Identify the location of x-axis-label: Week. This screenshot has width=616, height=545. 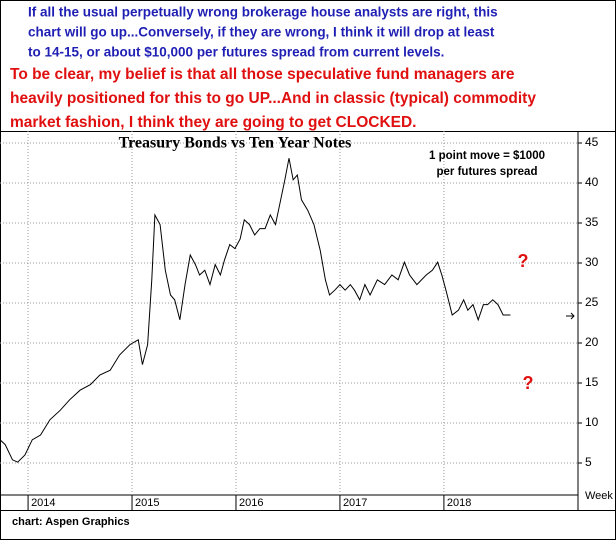
(599, 496).